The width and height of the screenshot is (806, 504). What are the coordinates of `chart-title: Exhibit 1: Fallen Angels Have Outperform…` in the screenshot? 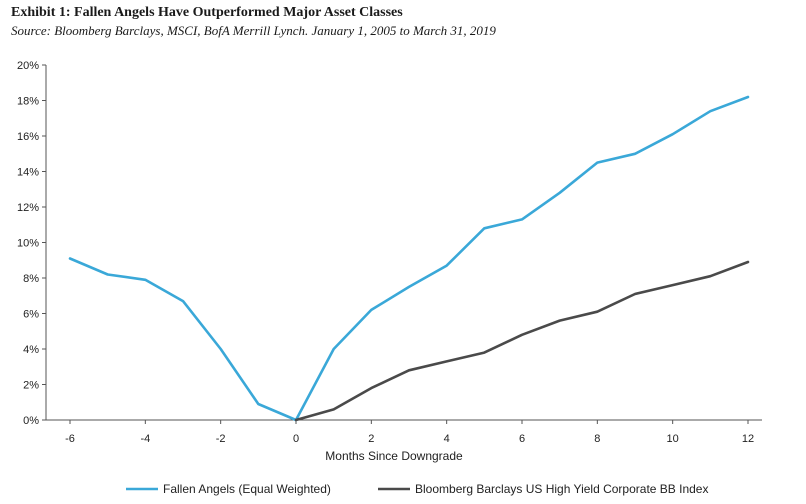 It's located at (207, 12).